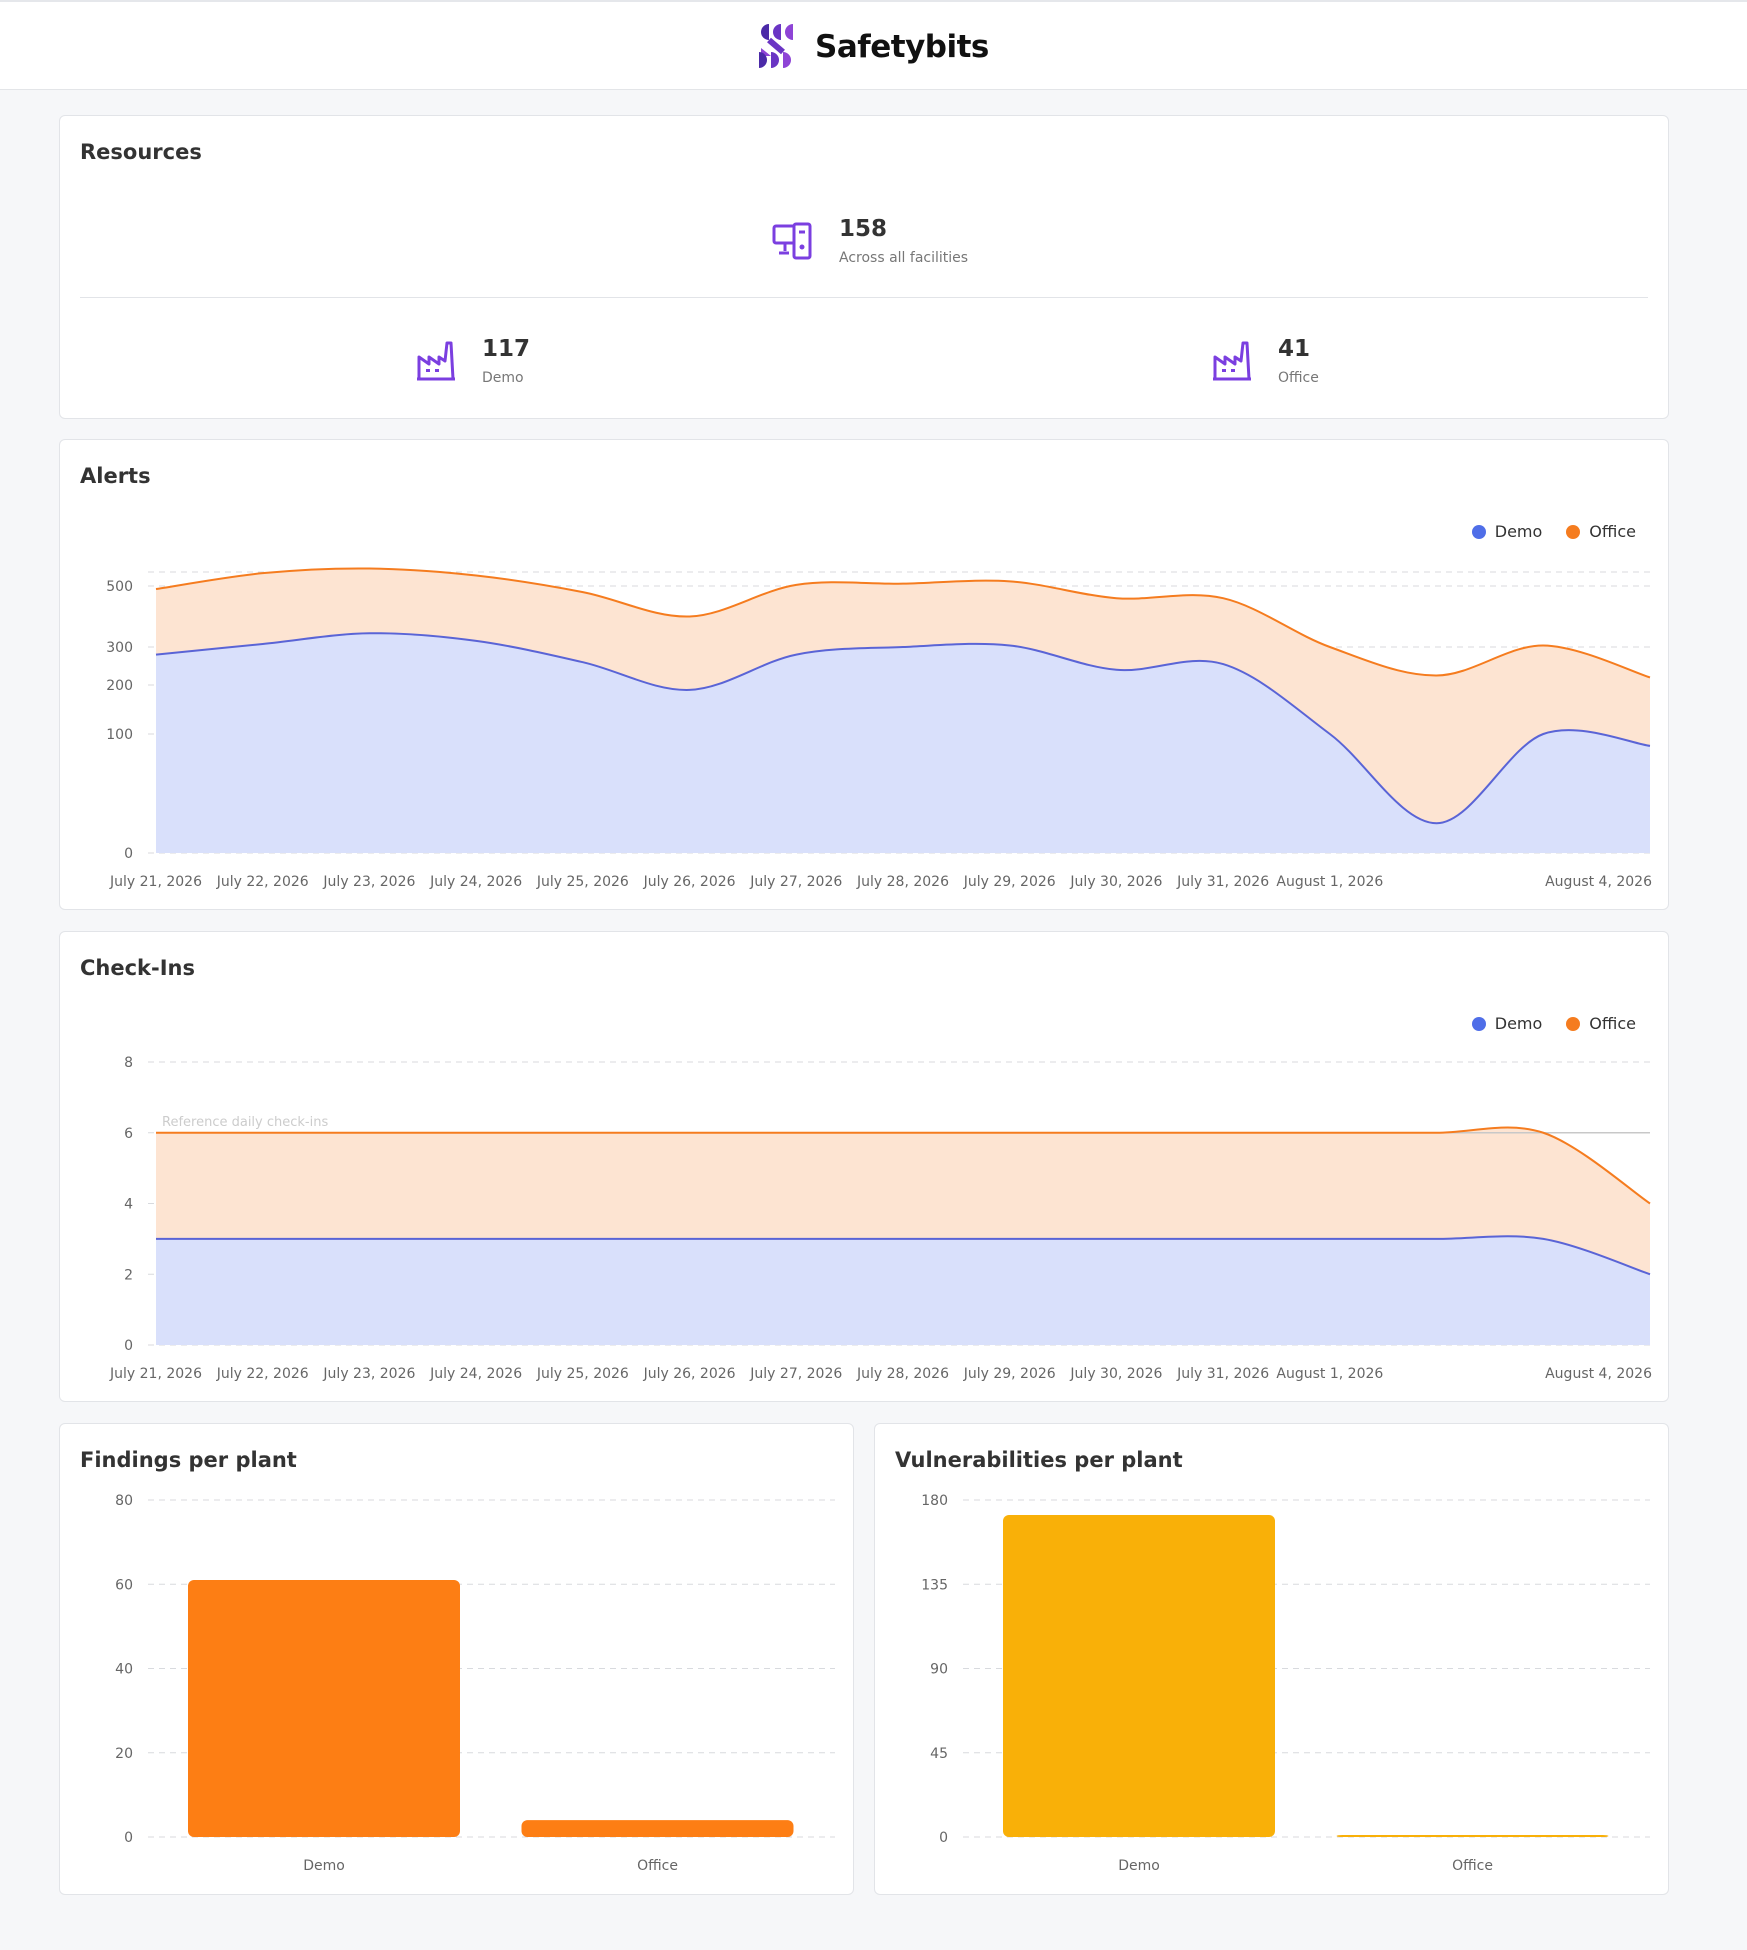  What do you see at coordinates (934, 1585) in the screenshot?
I see `y-tick-label: 135` at bounding box center [934, 1585].